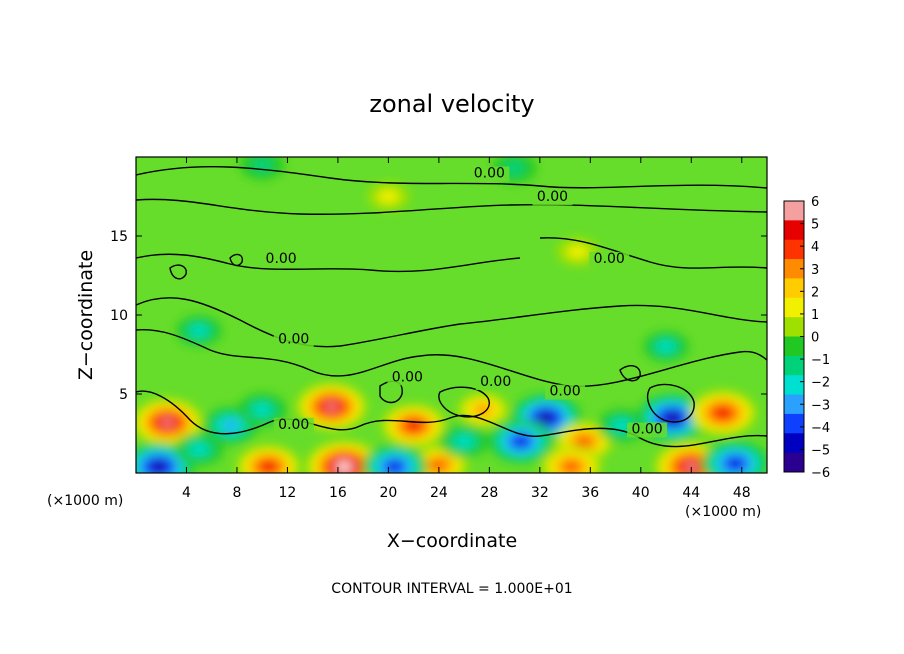  I want to click on colorbar-tick-label: −2, so click(820, 383).